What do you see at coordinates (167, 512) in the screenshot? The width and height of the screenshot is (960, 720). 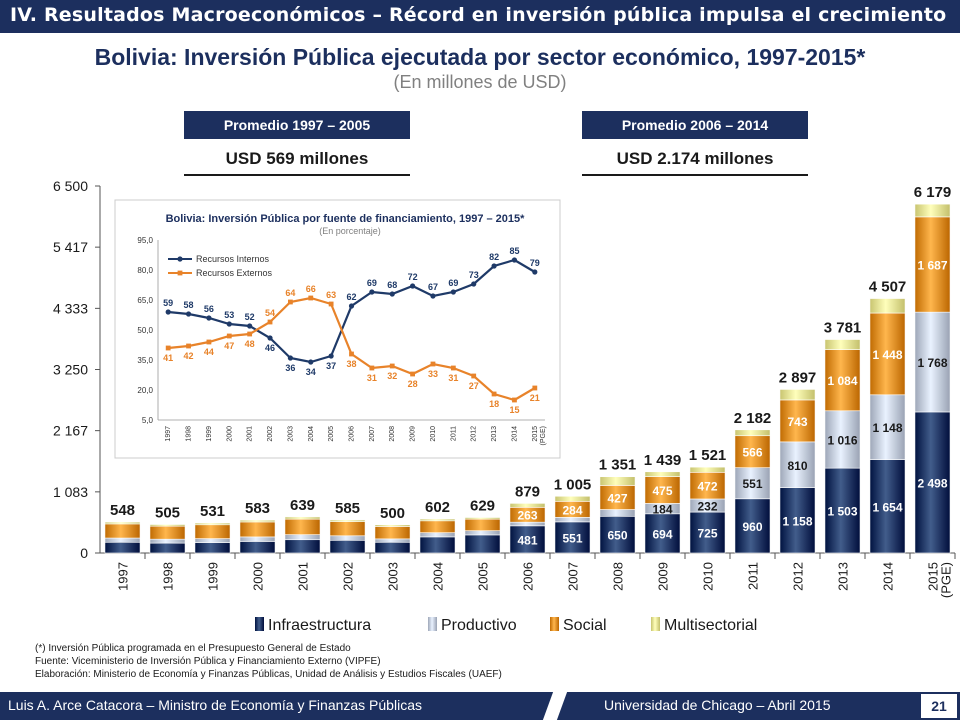 I see `bar-total-label: 505` at bounding box center [167, 512].